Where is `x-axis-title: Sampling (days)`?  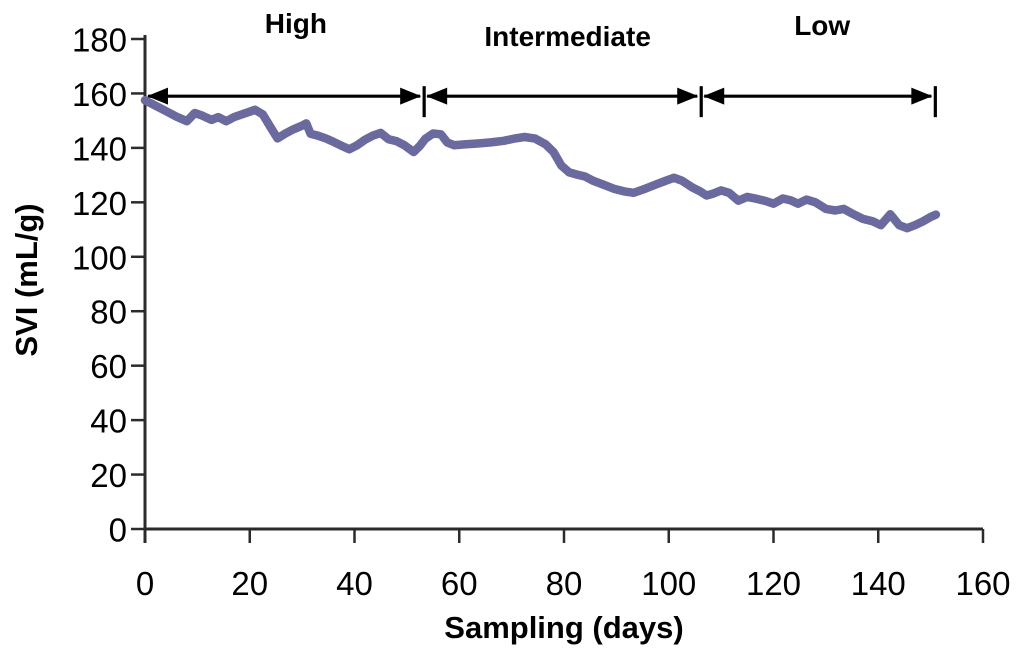
x-axis-title: Sampling (days) is located at coordinates (564, 627).